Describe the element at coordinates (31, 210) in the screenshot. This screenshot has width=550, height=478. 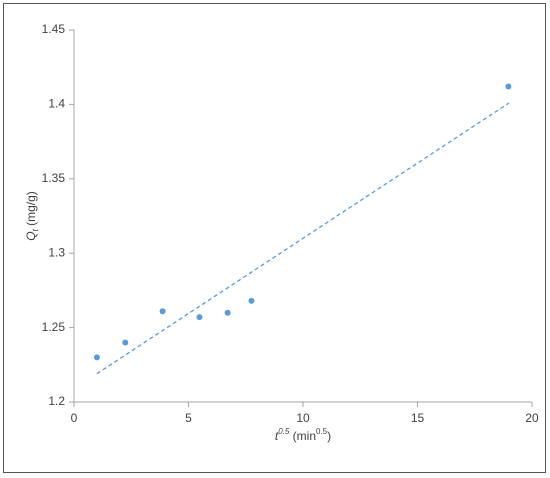
I see `y-label-part: (mg/g)` at that location.